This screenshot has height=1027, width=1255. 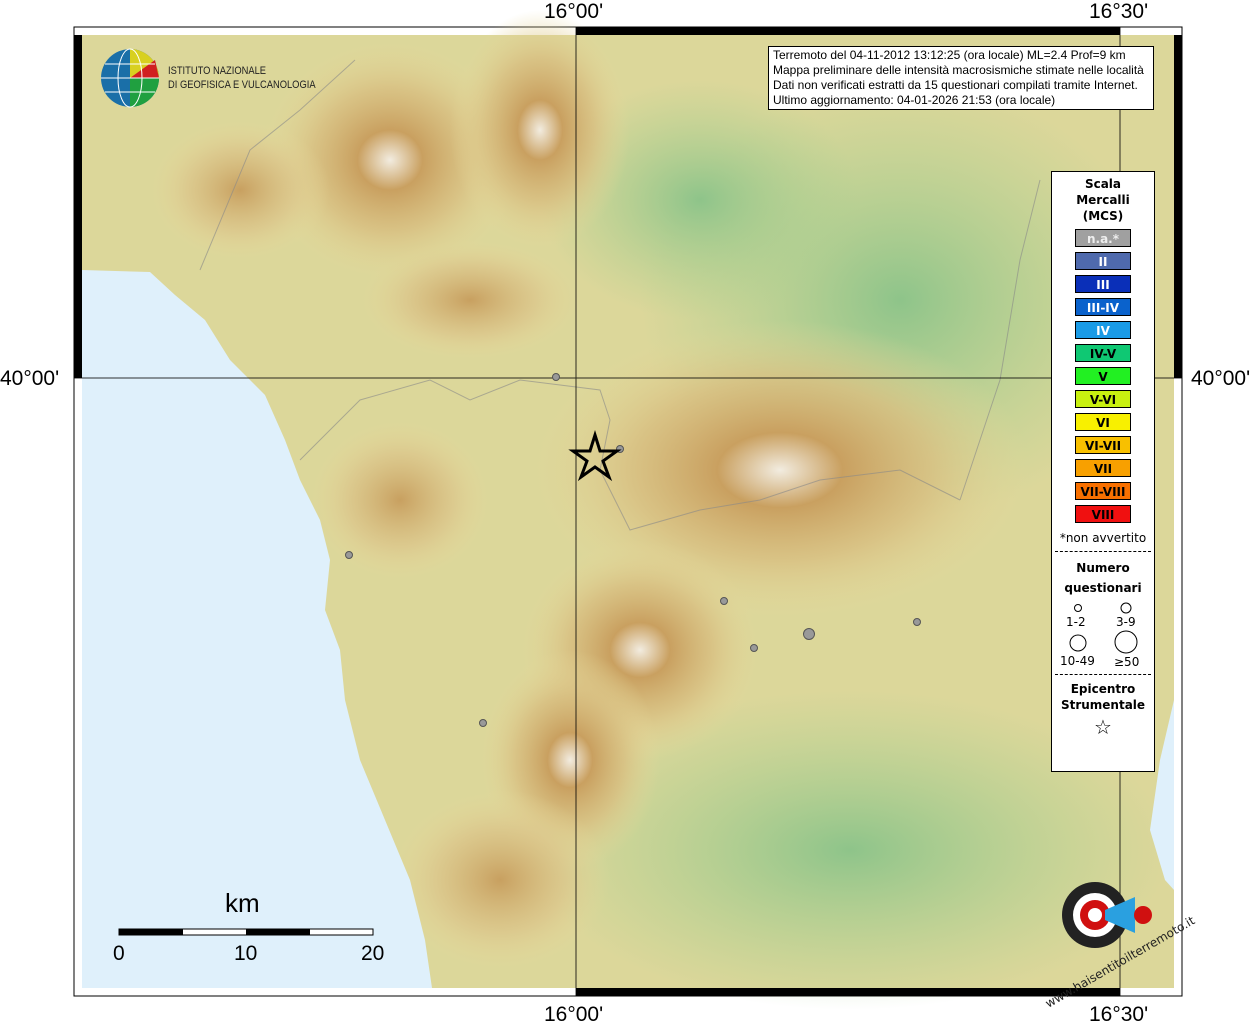 I want to click on lon-label-bottom-16-00: 16°00', so click(x=574, y=1014).